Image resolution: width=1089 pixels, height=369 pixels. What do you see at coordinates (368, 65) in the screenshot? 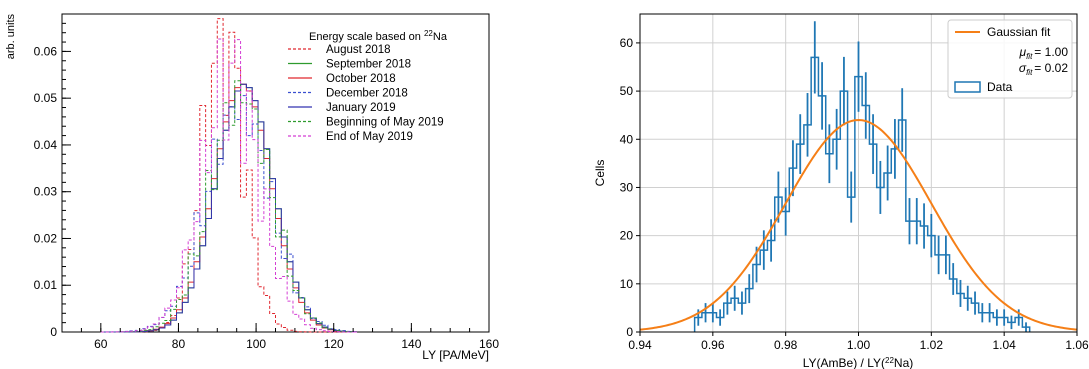
I see `left-legend-label: September 2018` at bounding box center [368, 65].